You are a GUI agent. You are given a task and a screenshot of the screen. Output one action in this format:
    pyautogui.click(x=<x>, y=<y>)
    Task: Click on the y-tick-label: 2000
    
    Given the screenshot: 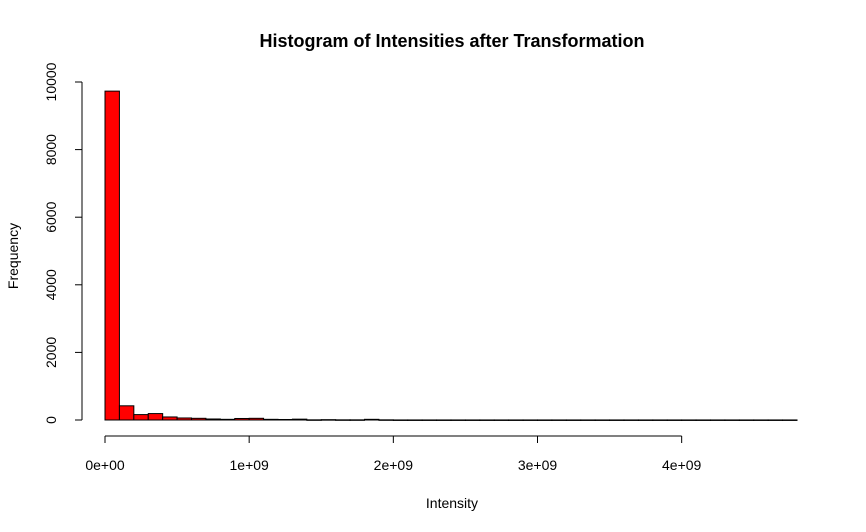 What is the action you would take?
    pyautogui.click(x=51, y=352)
    